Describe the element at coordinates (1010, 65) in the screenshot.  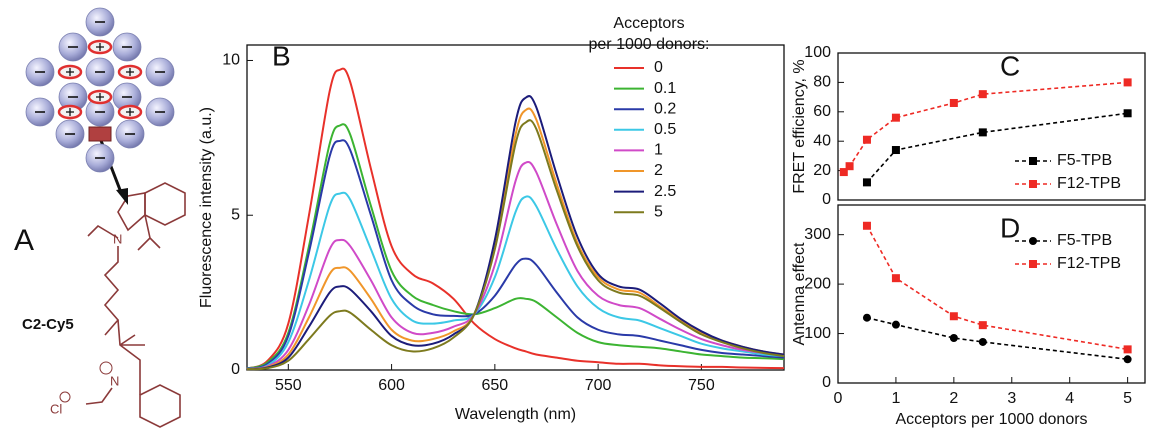
I see `panel-label: C` at that location.